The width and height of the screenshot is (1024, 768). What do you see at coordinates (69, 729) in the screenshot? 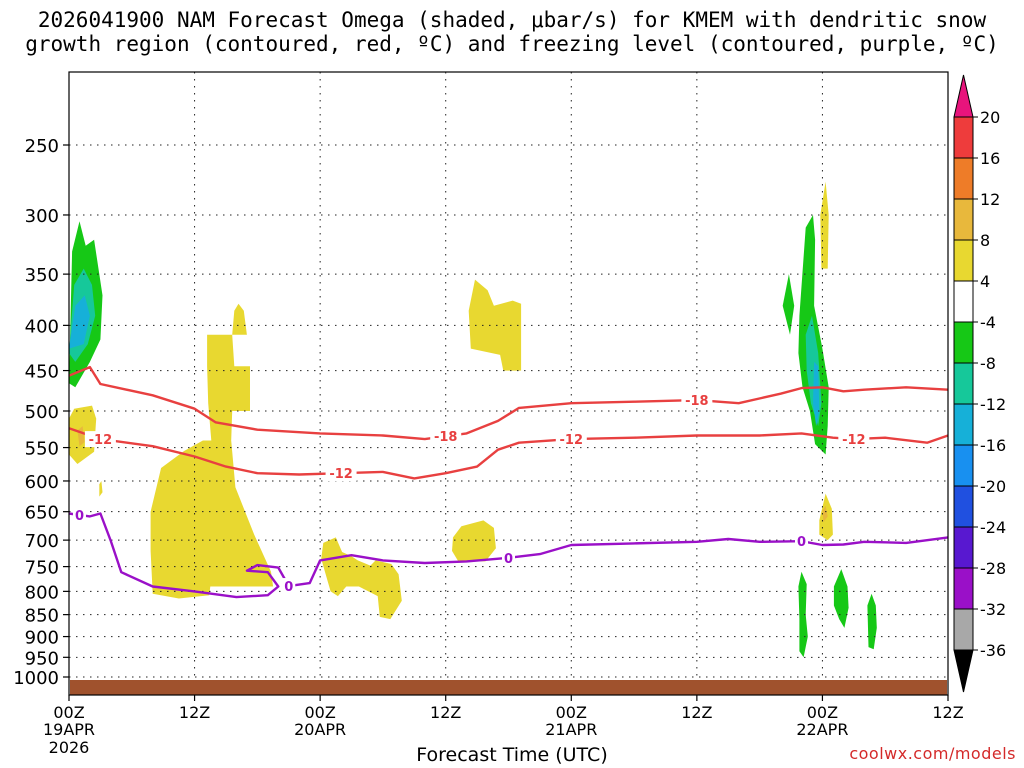
I see `x-tick-date-0: 19APR` at bounding box center [69, 729].